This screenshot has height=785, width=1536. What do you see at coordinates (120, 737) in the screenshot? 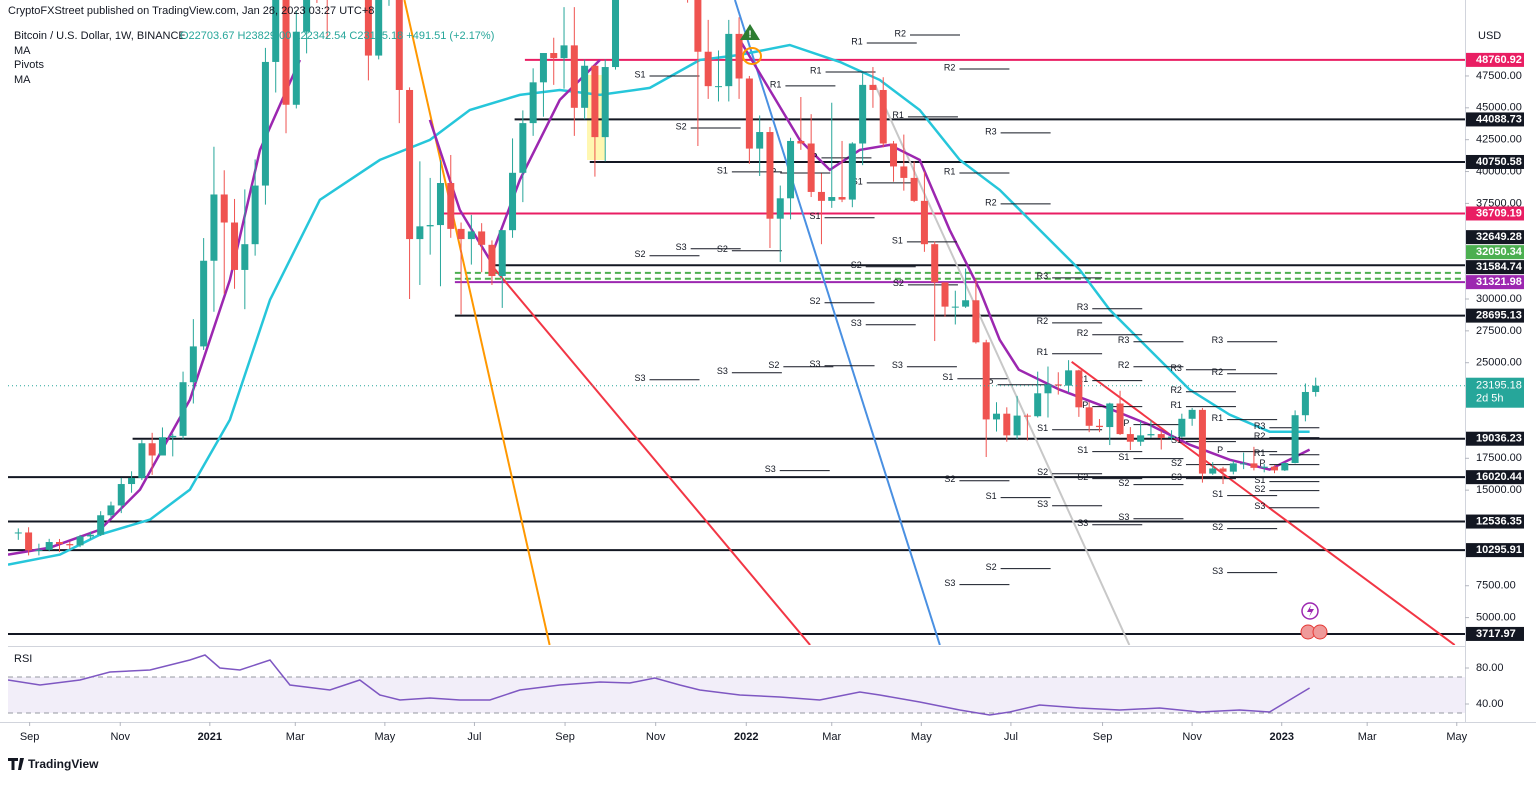
I see `x-tick-label: Nov` at bounding box center [120, 737].